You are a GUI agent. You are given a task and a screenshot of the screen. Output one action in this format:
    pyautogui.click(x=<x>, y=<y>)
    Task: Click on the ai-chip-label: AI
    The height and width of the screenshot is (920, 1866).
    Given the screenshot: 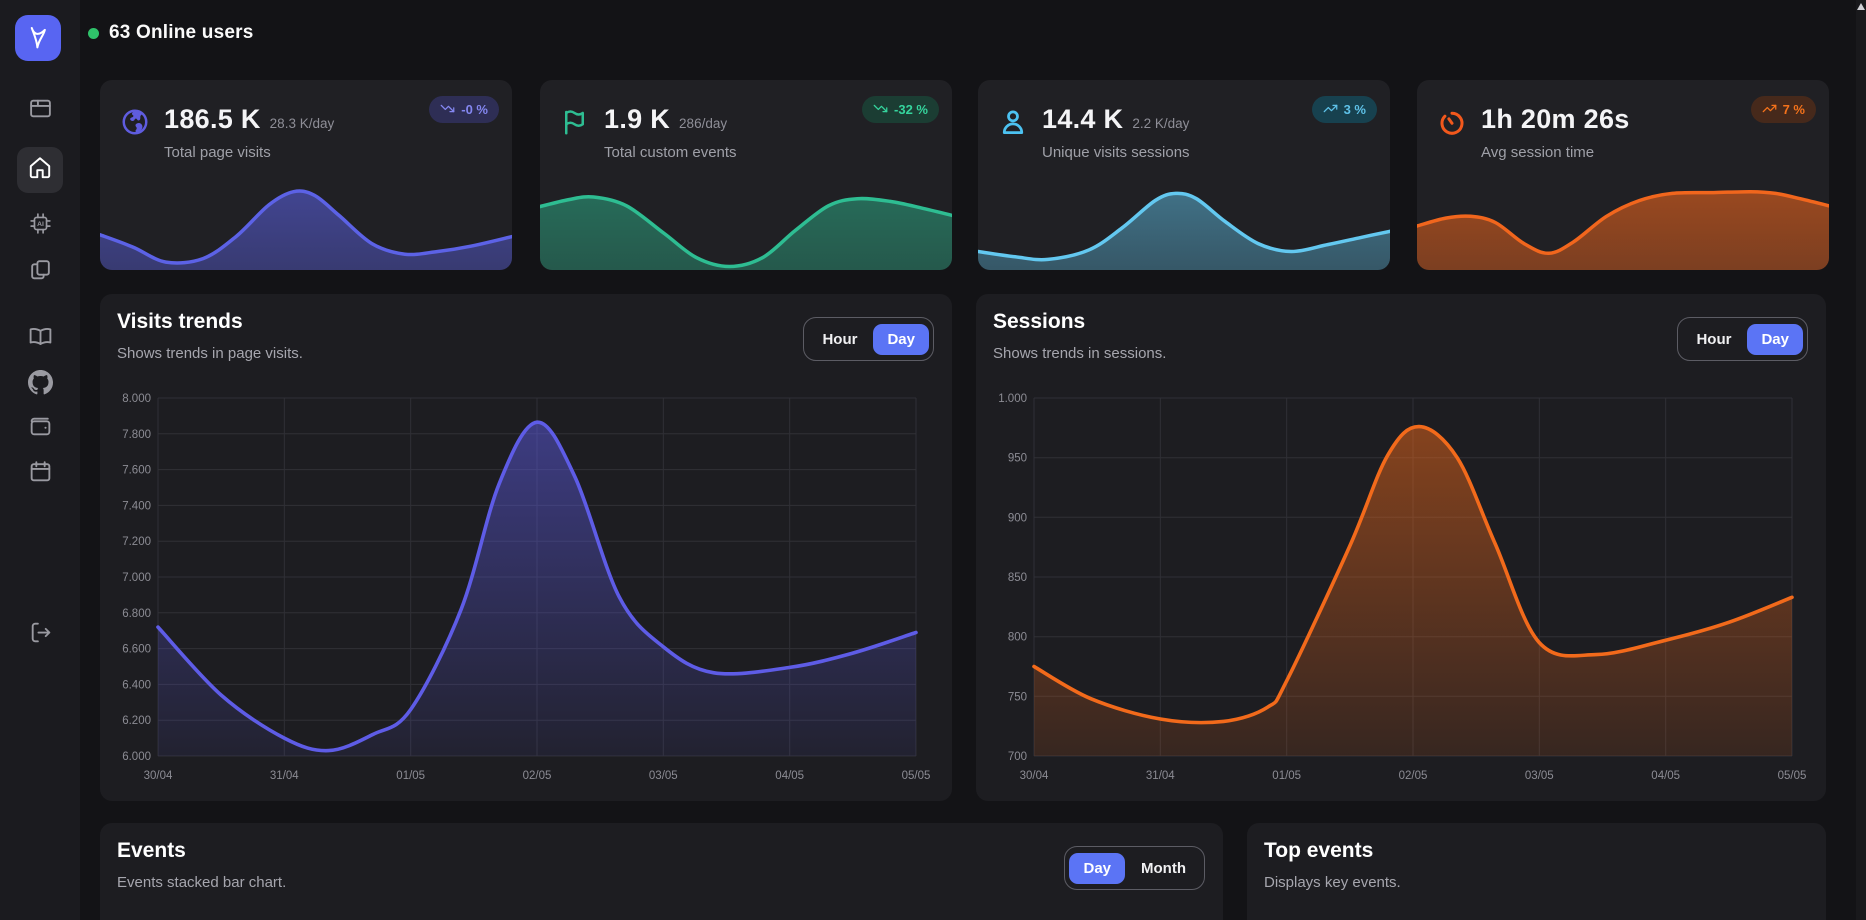 What is the action you would take?
    pyautogui.click(x=40, y=224)
    